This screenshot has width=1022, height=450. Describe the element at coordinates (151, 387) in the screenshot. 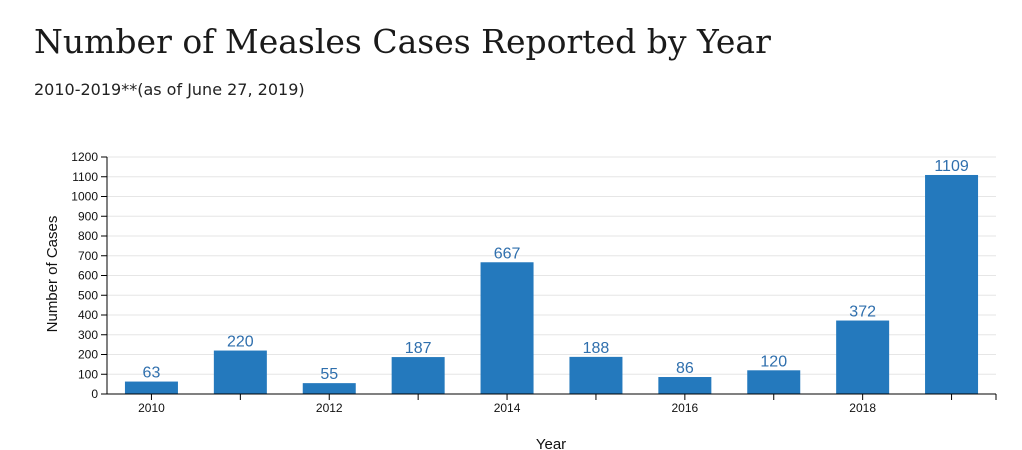

I see `bar-2010` at that location.